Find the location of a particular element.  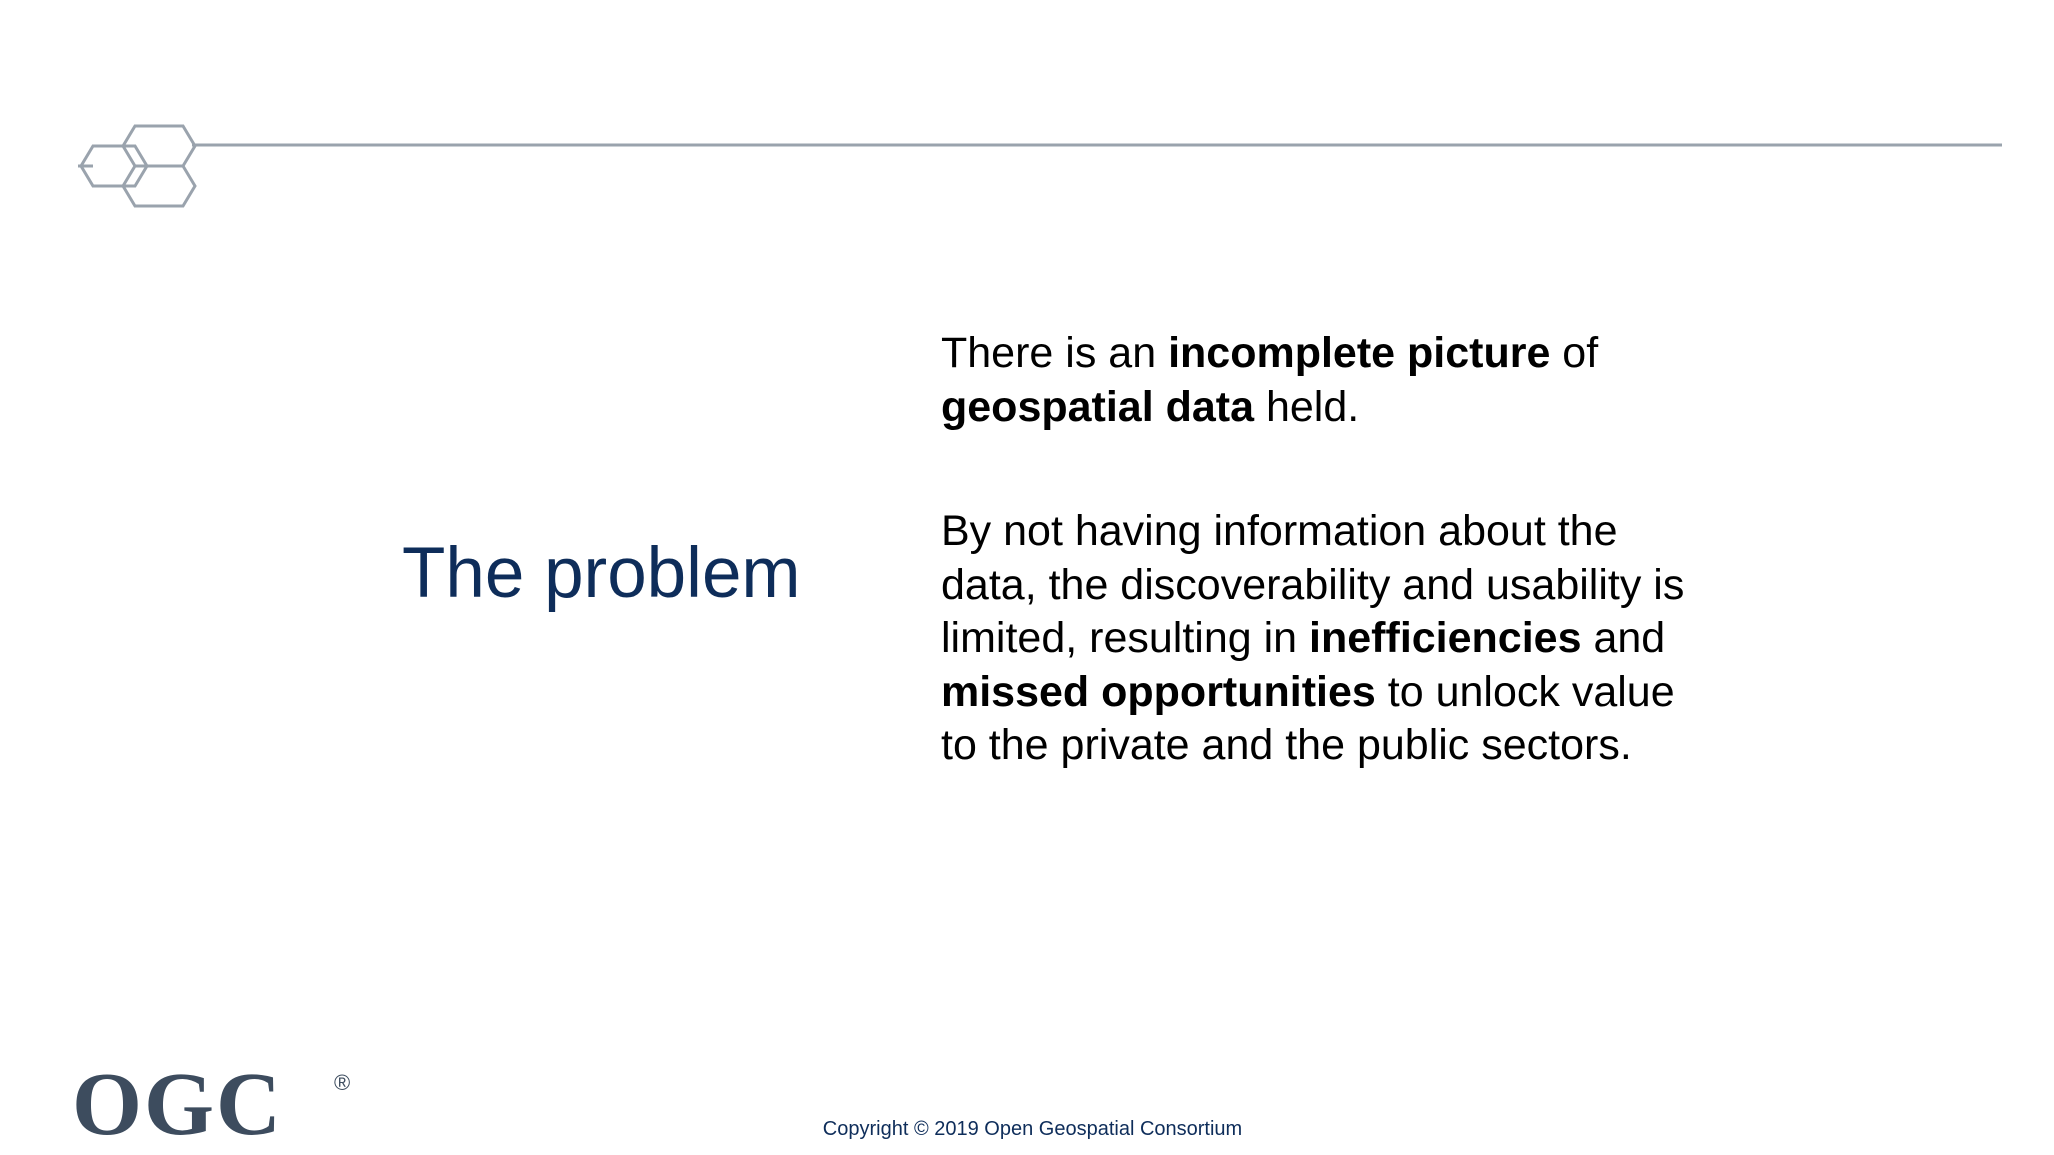

registered-mark: ® is located at coordinates (342, 1082).